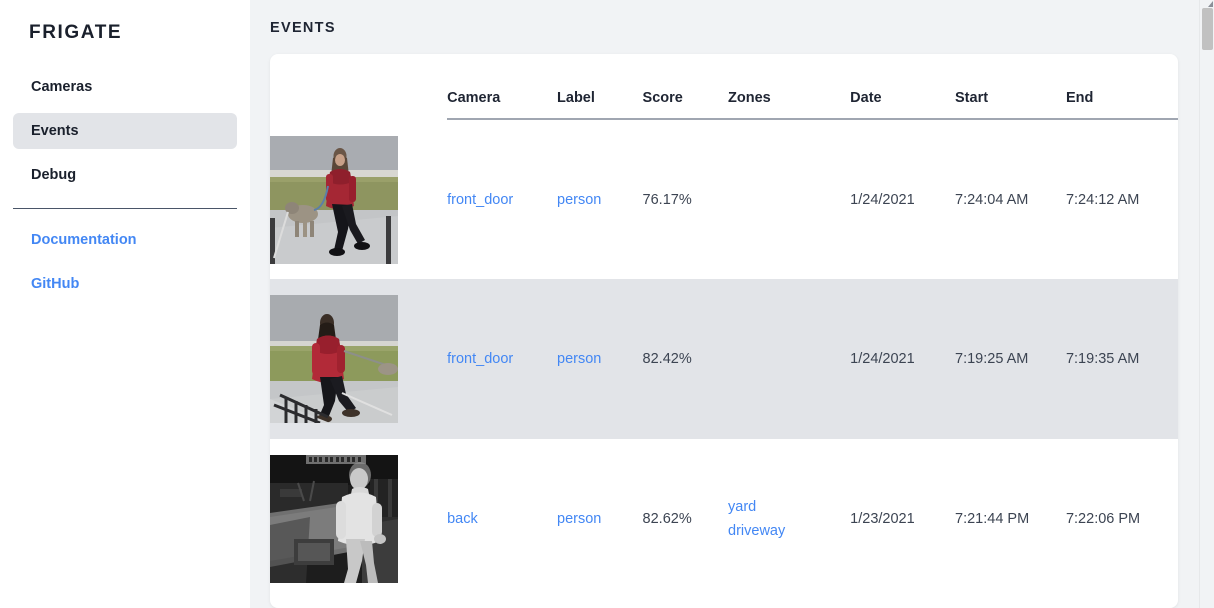  I want to click on zone-link-yard: yard, so click(742, 507).